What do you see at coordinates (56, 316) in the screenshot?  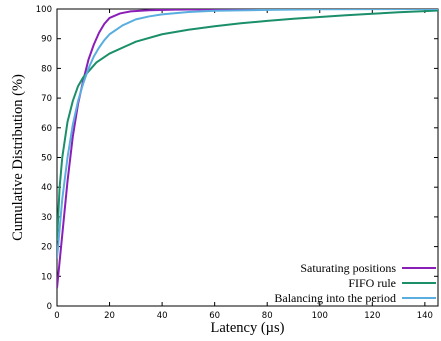 I see `x-tick-label: 0` at bounding box center [56, 316].